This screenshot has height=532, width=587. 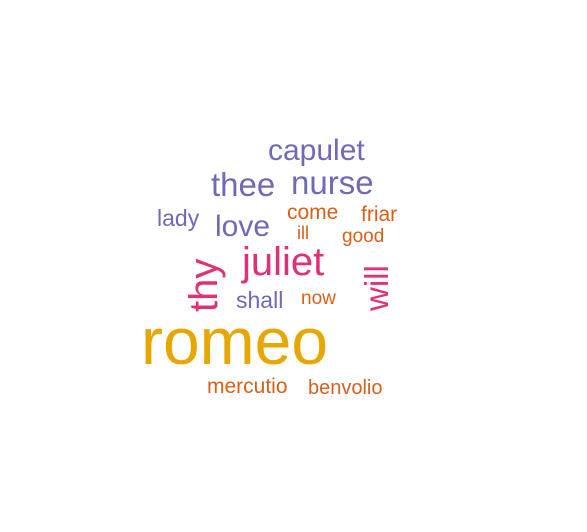 What do you see at coordinates (332, 182) in the screenshot?
I see `word-nurse: nurse` at bounding box center [332, 182].